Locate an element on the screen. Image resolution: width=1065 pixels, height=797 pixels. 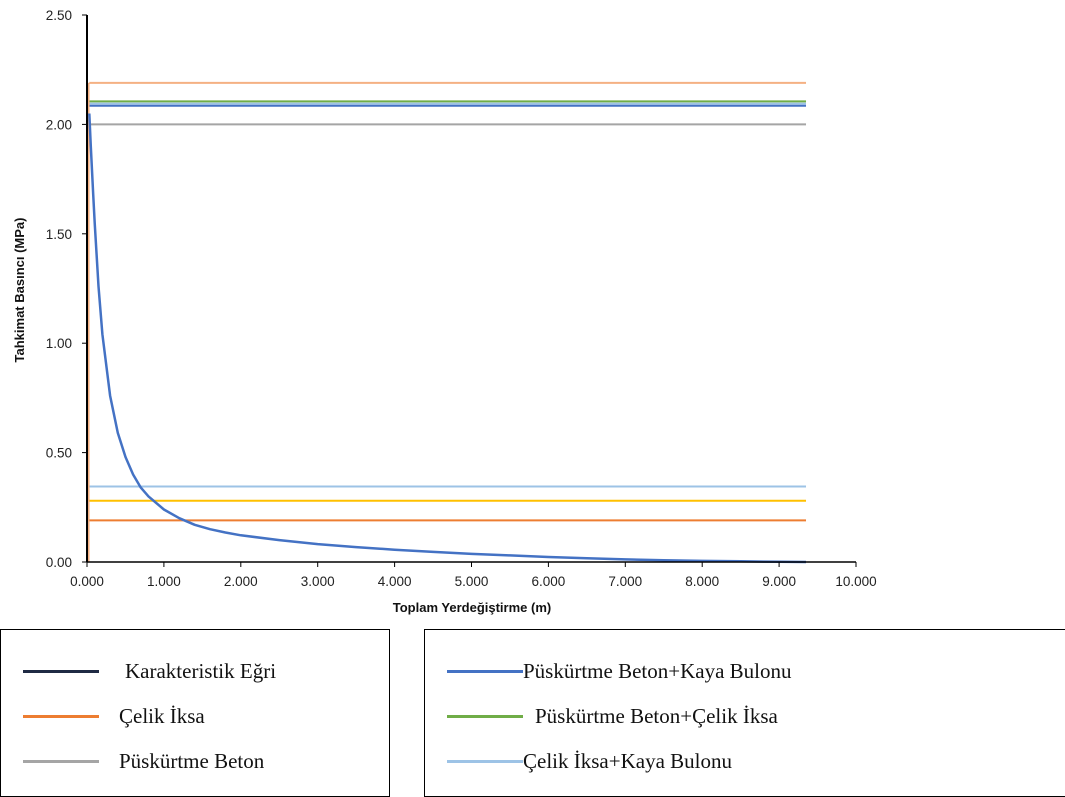
x-tick-label: 3.000 is located at coordinates (318, 581).